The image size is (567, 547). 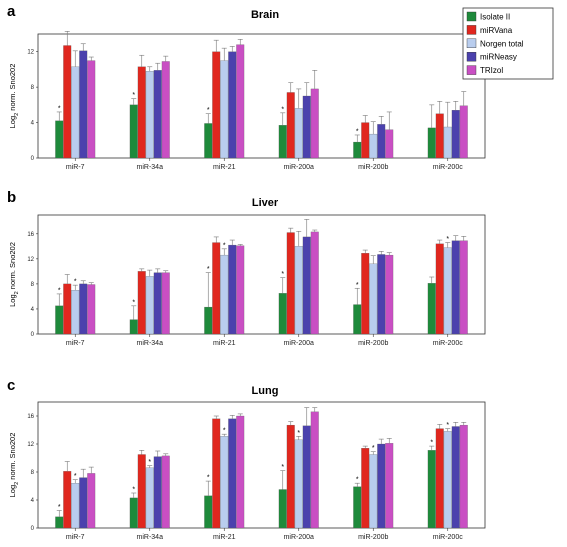 What do you see at coordinates (498, 57) in the screenshot?
I see `legend-label: miRNeasy` at bounding box center [498, 57].